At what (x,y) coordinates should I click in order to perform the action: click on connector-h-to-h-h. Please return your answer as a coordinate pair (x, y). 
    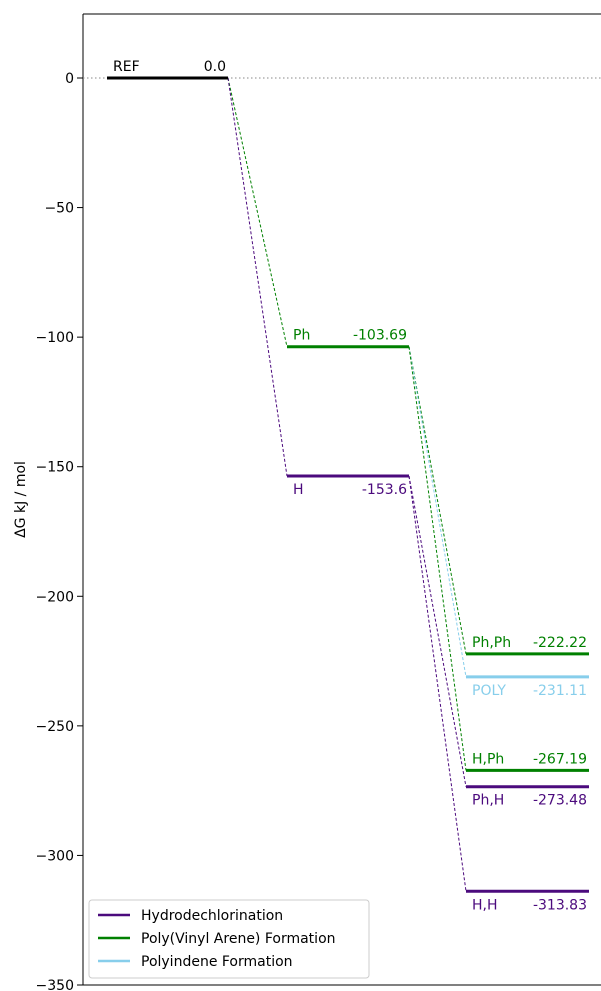
    Looking at the image, I should click on (437, 683).